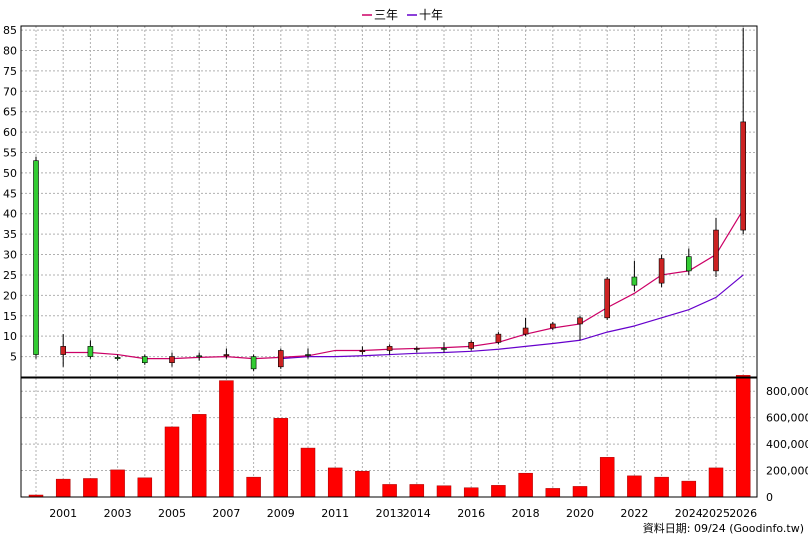 This screenshot has width=808, height=544. I want to click on legend-label-avg3: 三年, so click(386, 15).